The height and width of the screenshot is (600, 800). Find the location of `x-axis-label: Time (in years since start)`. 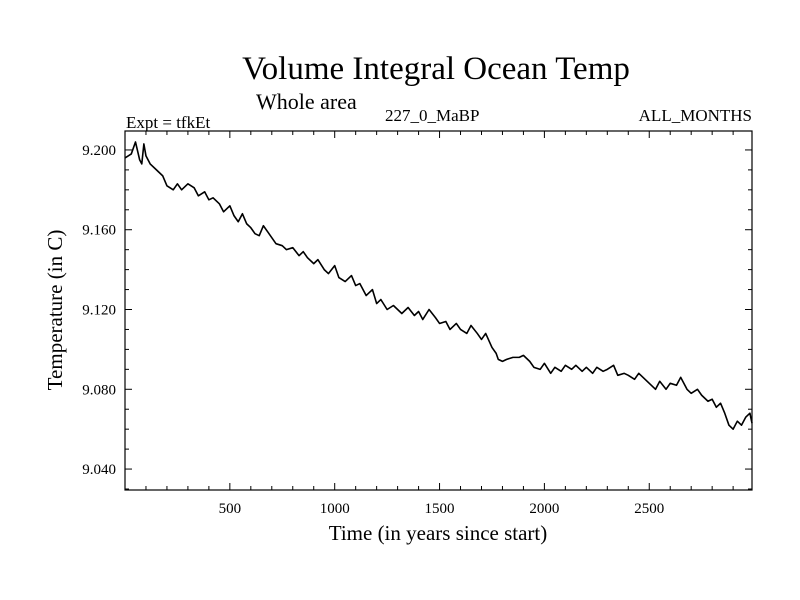

x-axis-label: Time (in years since start) is located at coordinates (438, 533).